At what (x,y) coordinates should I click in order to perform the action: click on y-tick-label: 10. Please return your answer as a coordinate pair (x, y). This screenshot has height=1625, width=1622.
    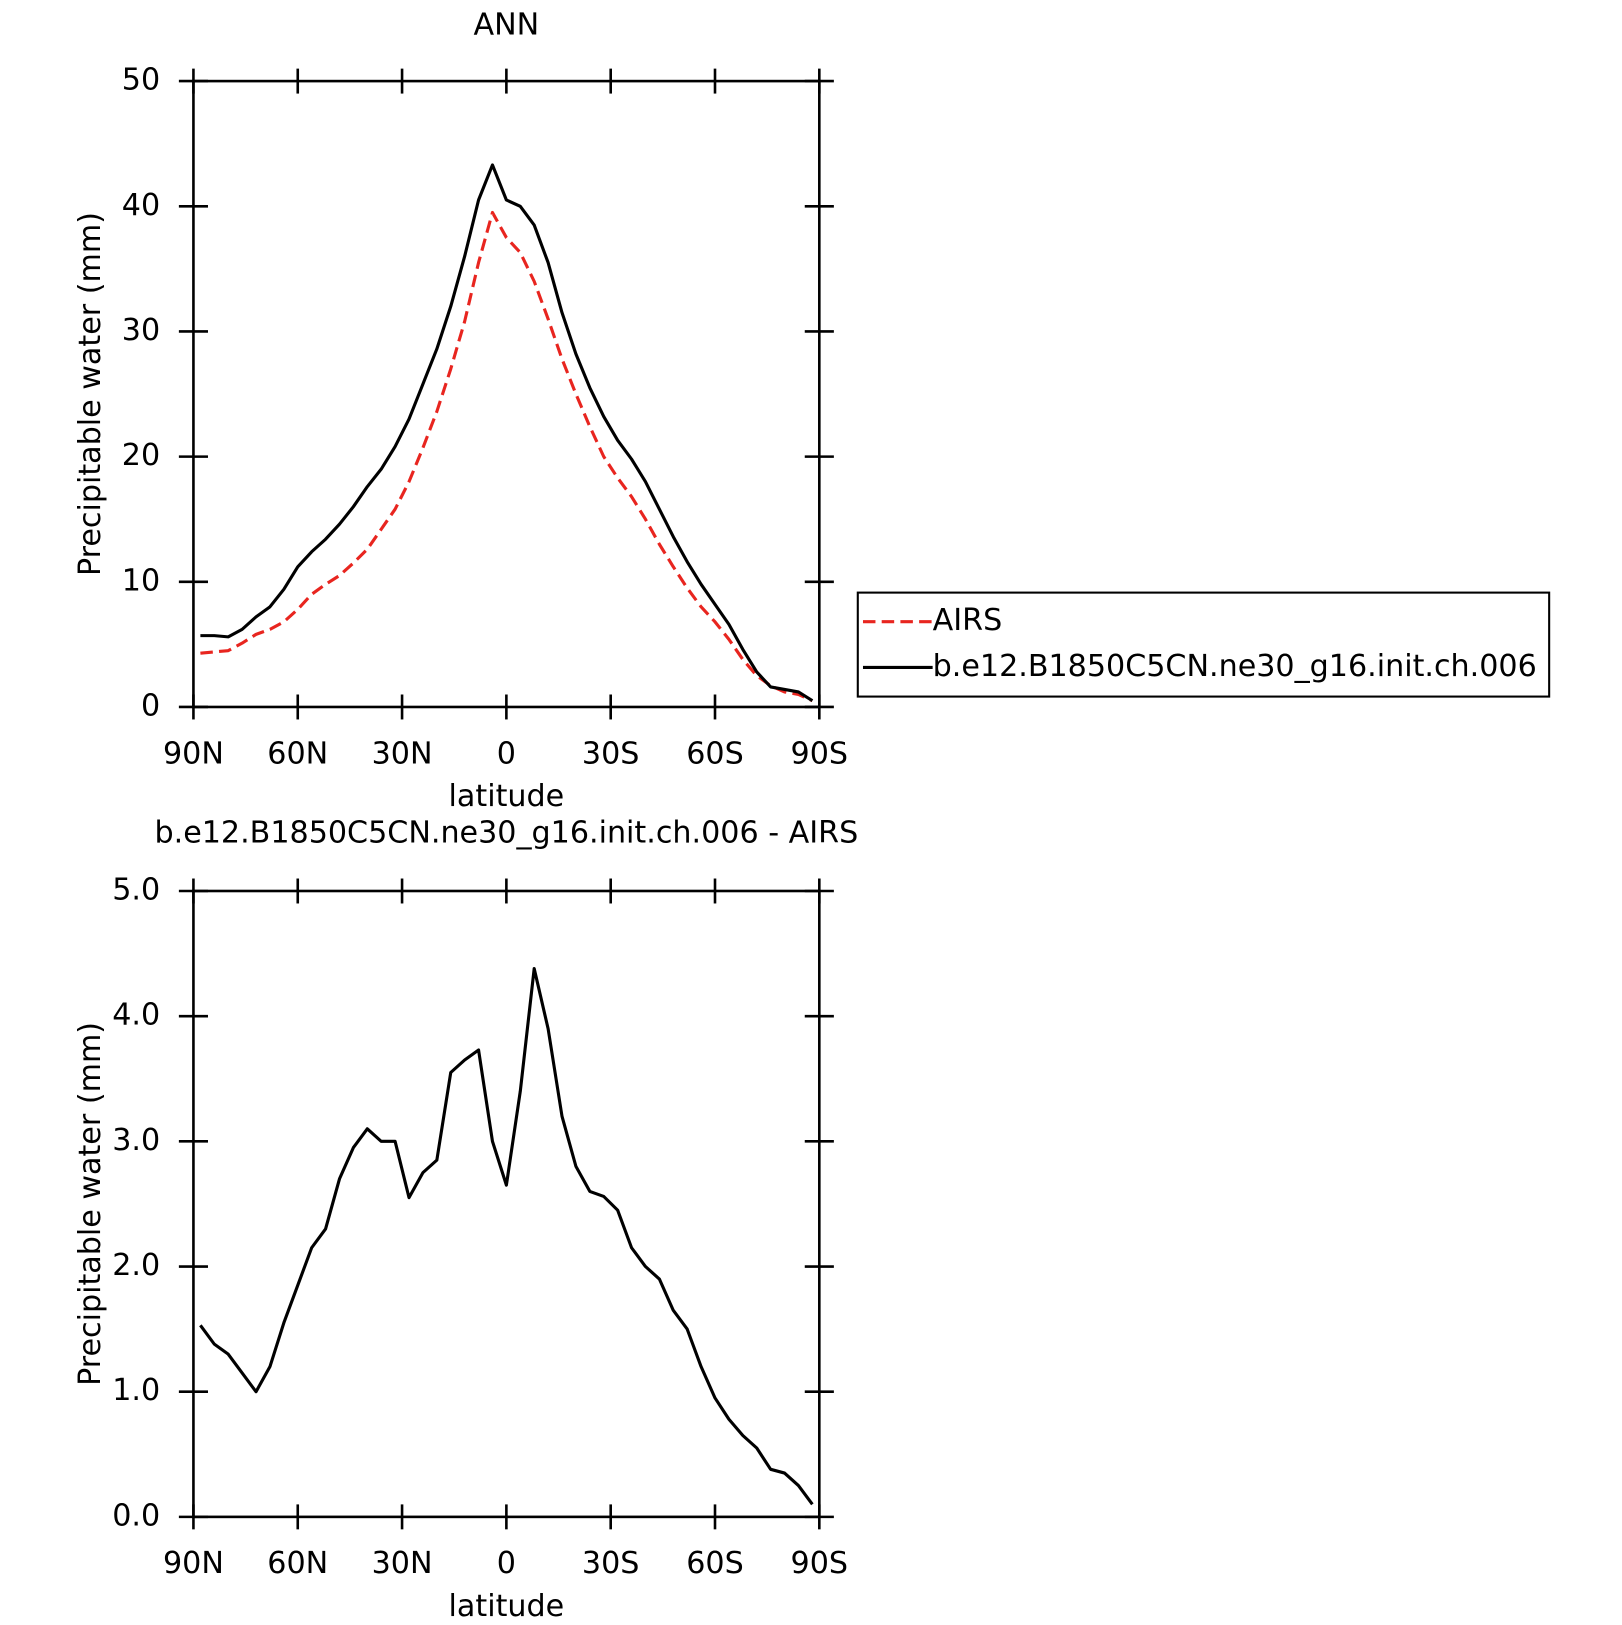
    Looking at the image, I should click on (141, 580).